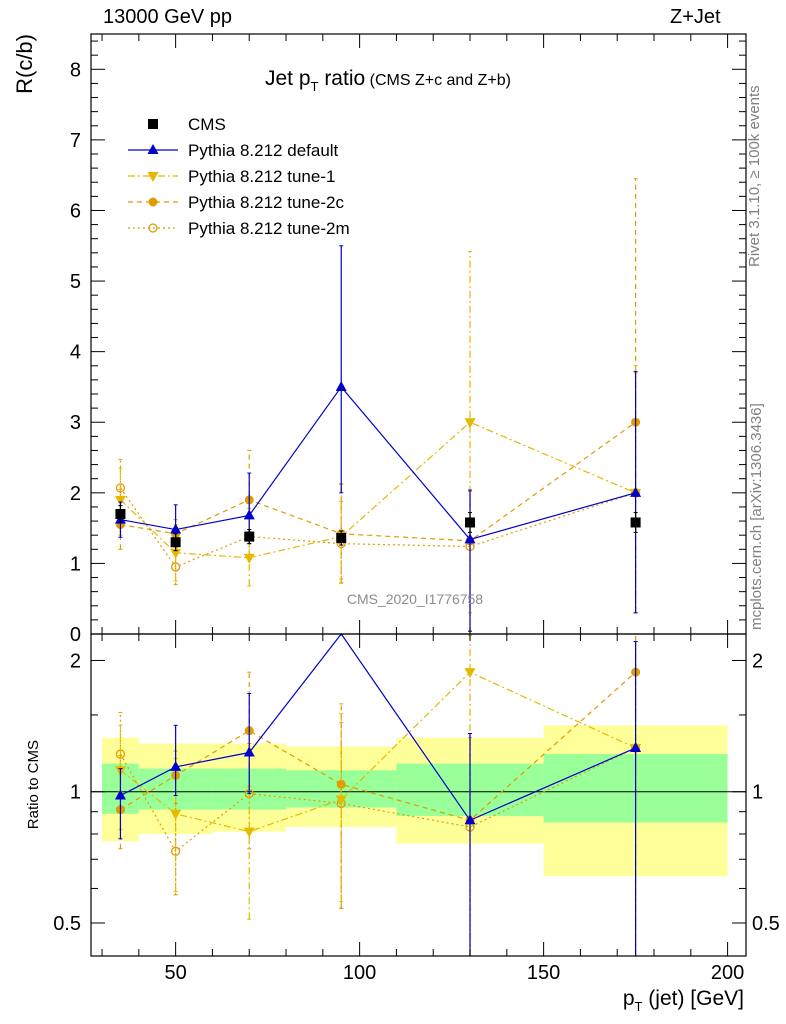 The width and height of the screenshot is (786, 1024). What do you see at coordinates (415, 599) in the screenshot?
I see `analysis-id-label: CMS_2020_I1776758` at bounding box center [415, 599].